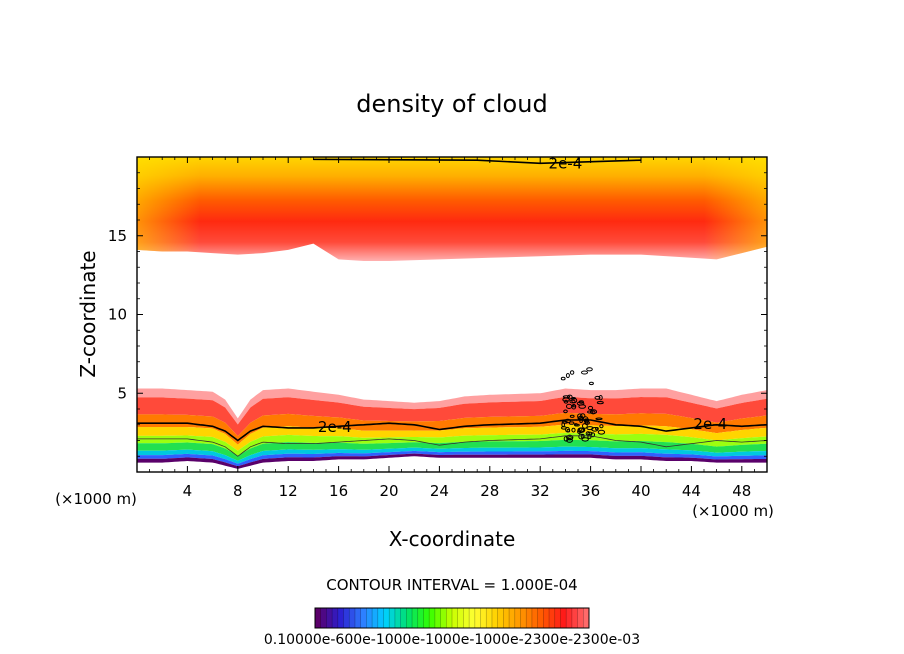  What do you see at coordinates (452, 209) in the screenshot?
I see `upper-cloud-edge-shading` at bounding box center [452, 209].